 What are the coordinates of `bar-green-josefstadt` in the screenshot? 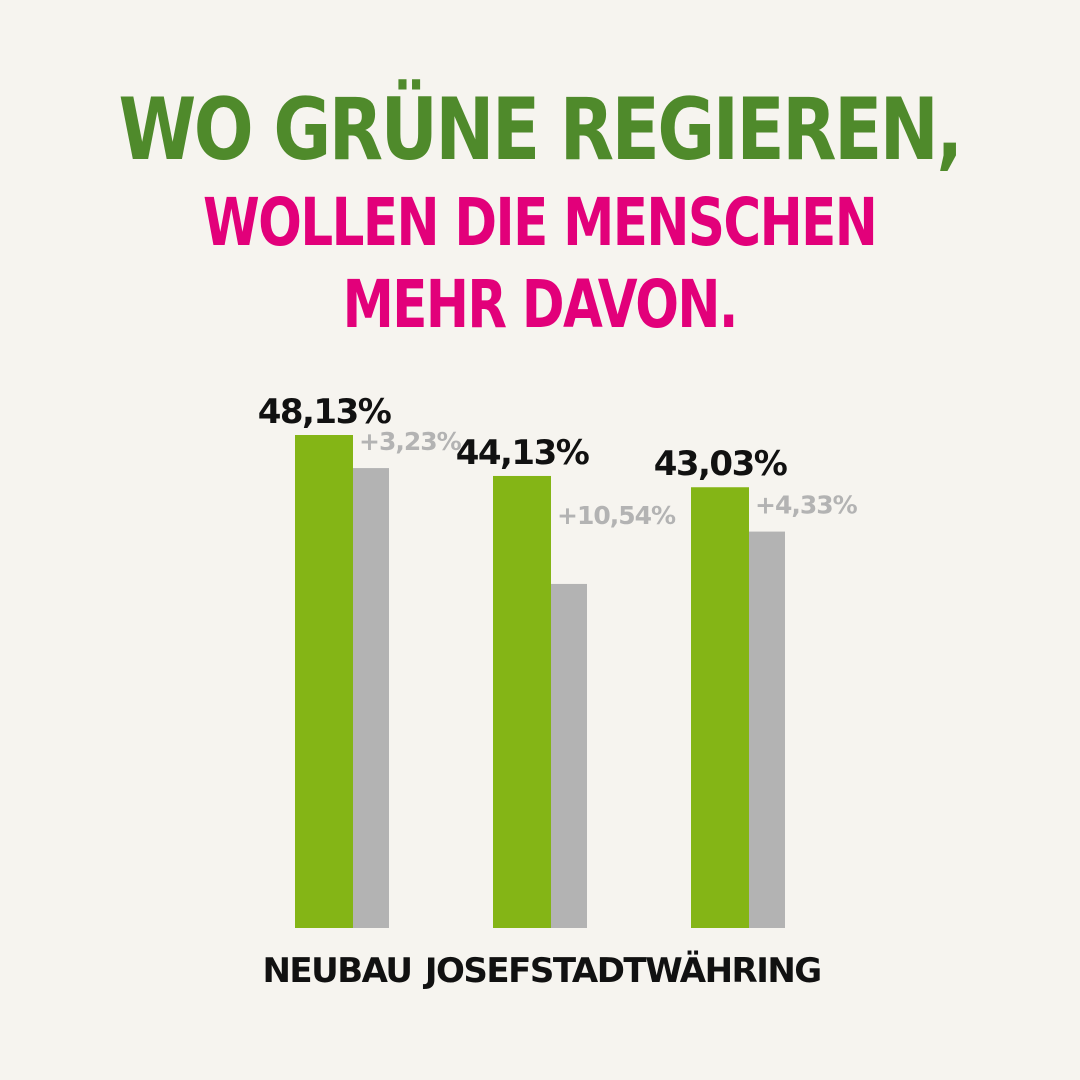 It's located at (522, 701).